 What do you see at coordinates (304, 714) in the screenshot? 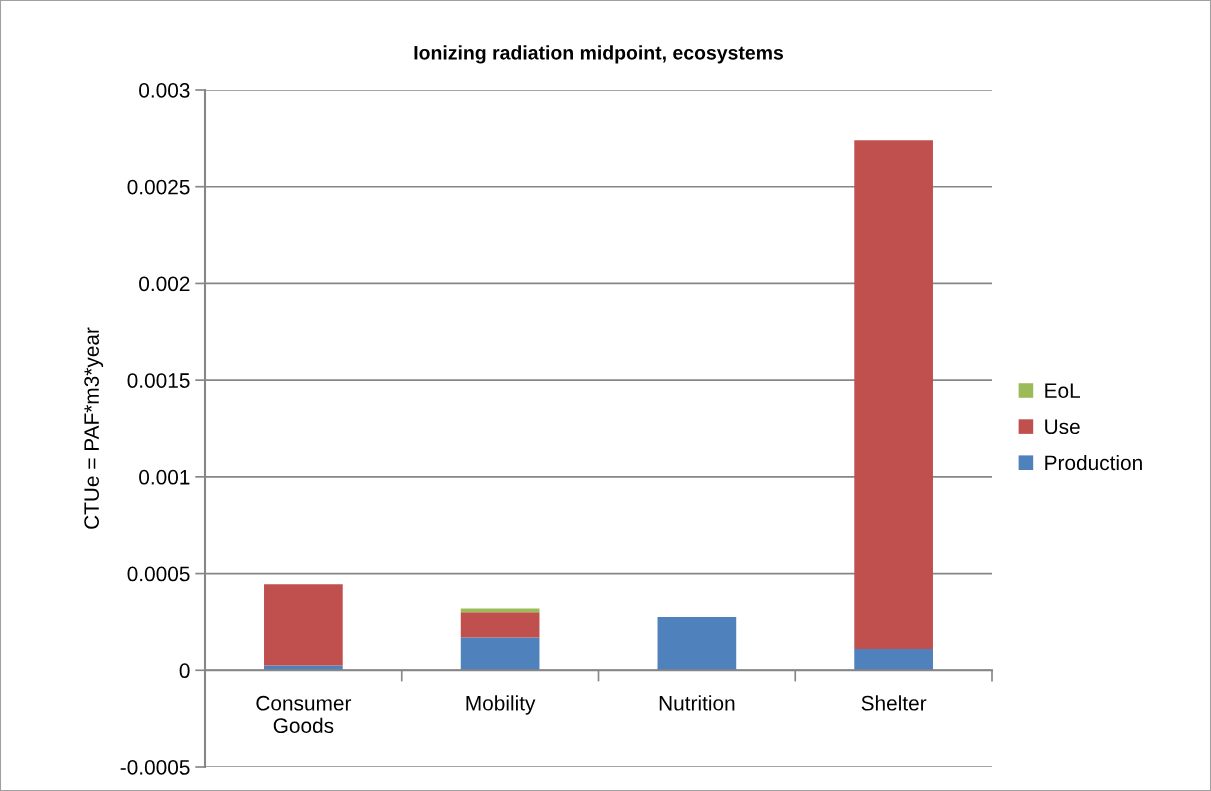
I see `x-tick-label: Consumer Goods` at bounding box center [304, 714].